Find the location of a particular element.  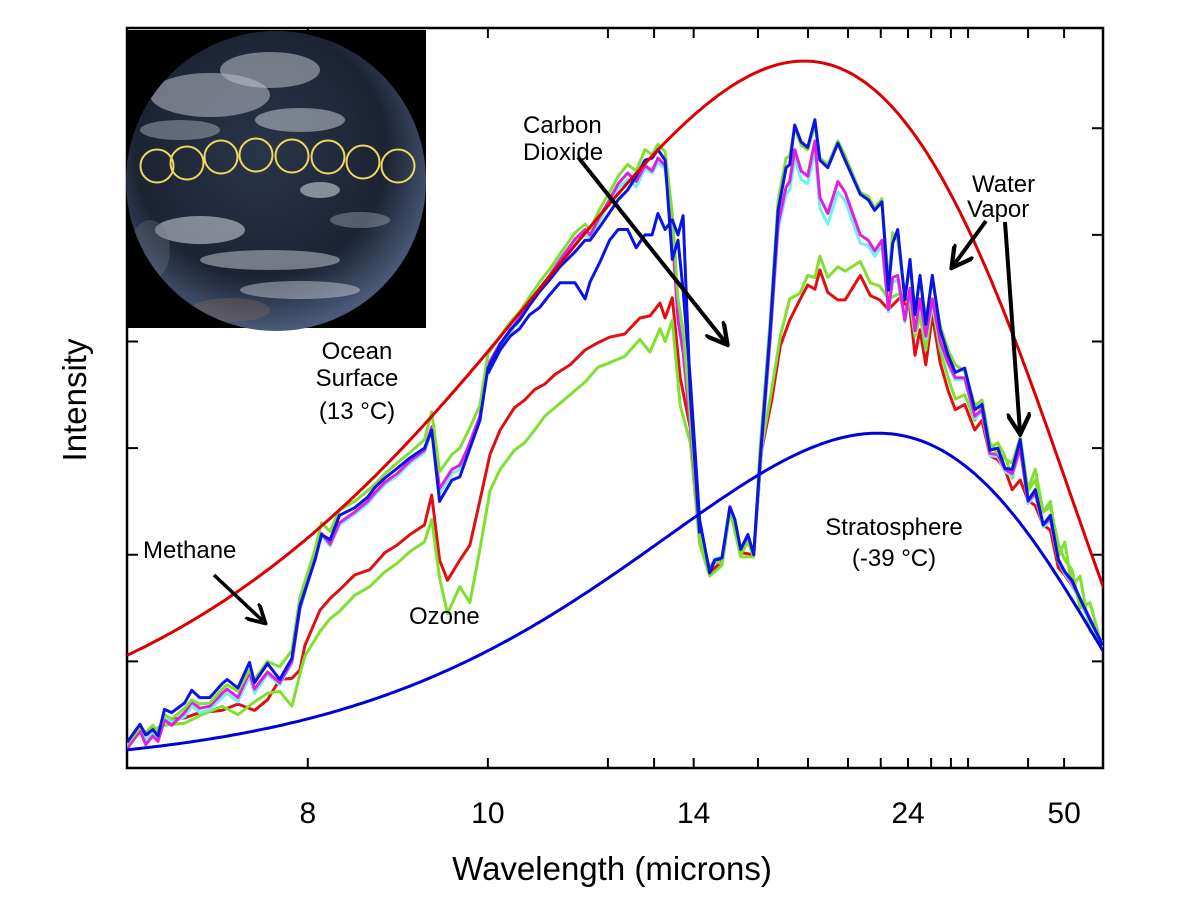

x-tick-label: 10 is located at coordinates (487, 813).